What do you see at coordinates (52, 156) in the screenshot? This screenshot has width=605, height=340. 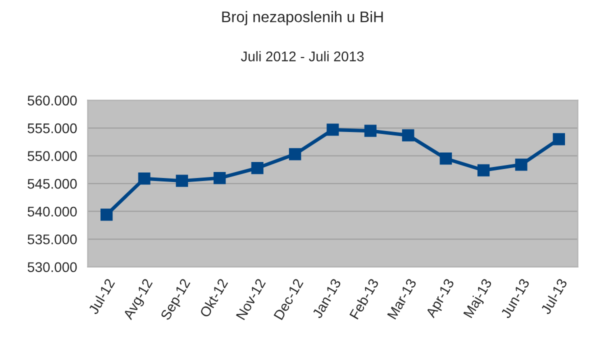 I see `y-tick-label: 550.000` at bounding box center [52, 156].